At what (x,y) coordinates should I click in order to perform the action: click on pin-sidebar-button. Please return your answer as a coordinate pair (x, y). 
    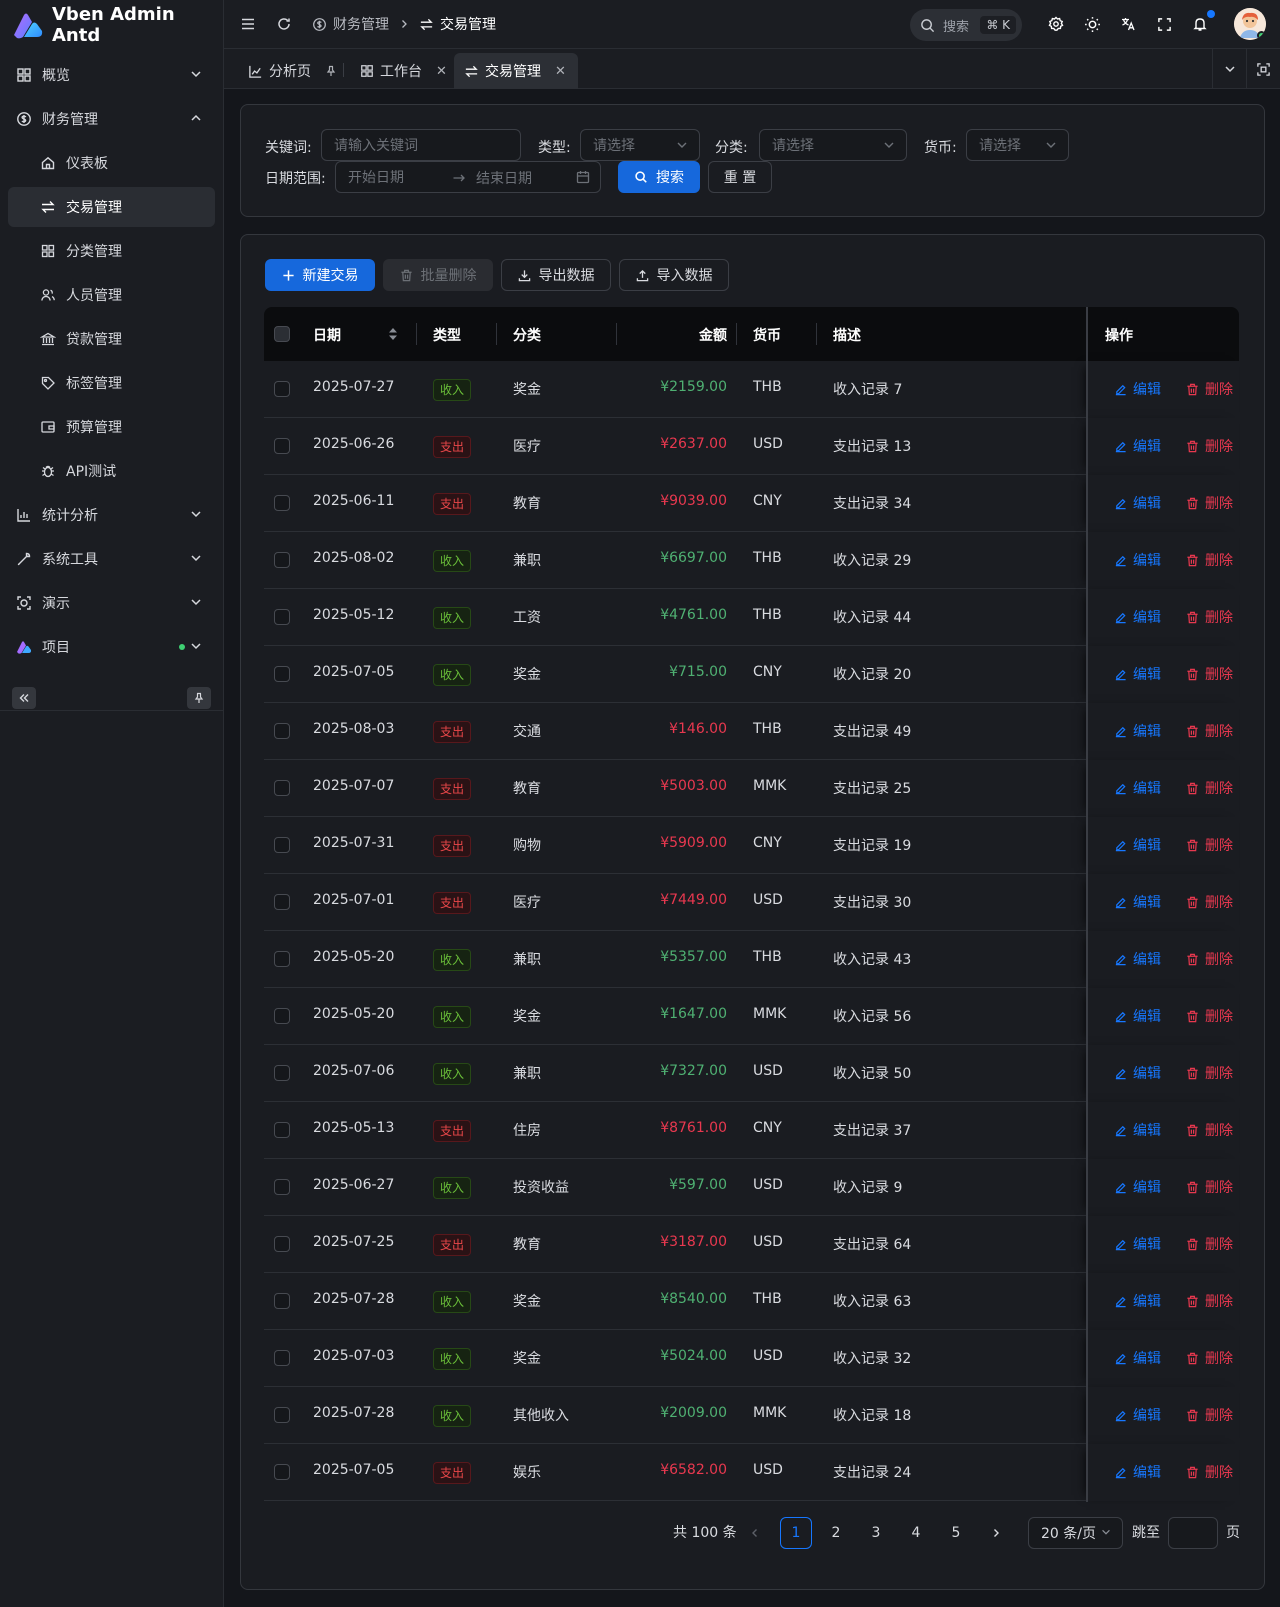
    Looking at the image, I should click on (199, 698).